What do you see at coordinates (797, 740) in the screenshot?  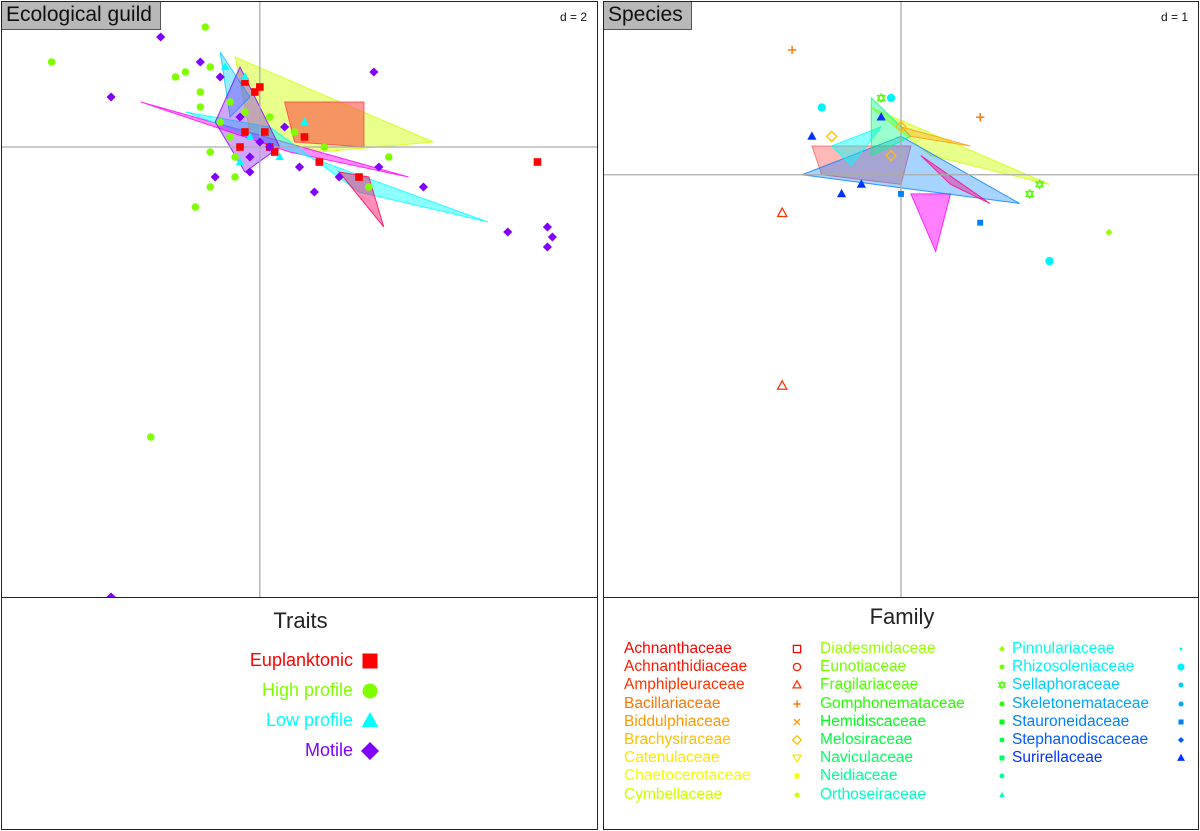 I see `open-diamond-icon` at bounding box center [797, 740].